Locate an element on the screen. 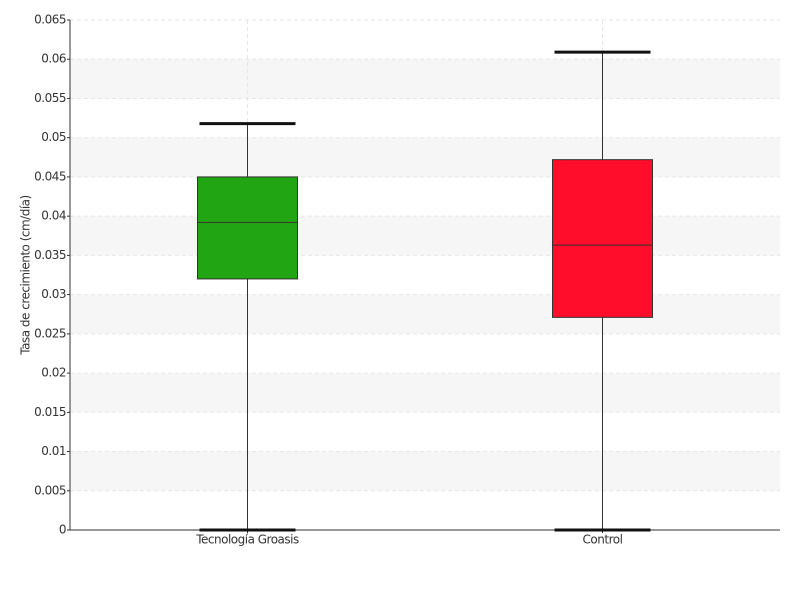 The image size is (800, 600). y-tick-label: 0.01 is located at coordinates (53, 451).